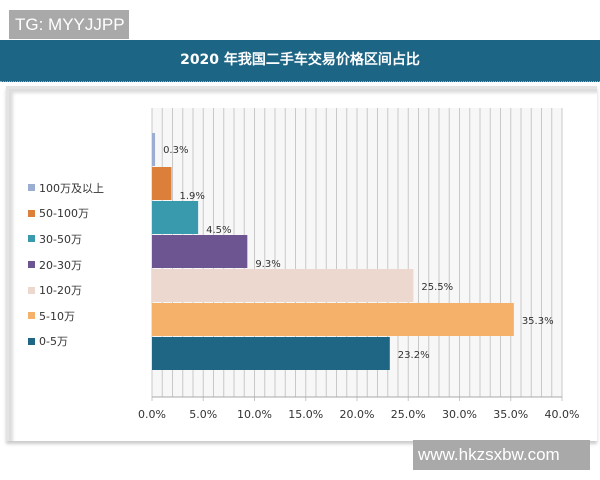  Describe the element at coordinates (203, 414) in the screenshot. I see `x-tick-label: 5.0%` at that location.